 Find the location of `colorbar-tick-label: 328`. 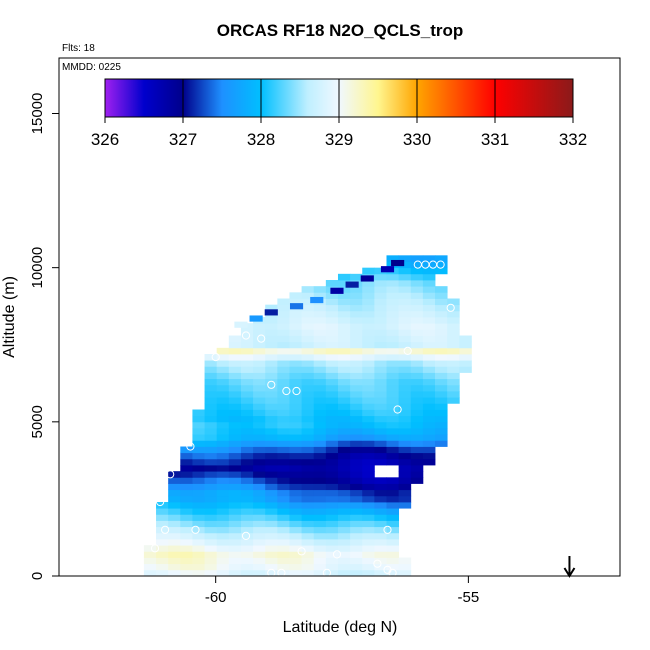

colorbar-tick-label: 328 is located at coordinates (261, 139).